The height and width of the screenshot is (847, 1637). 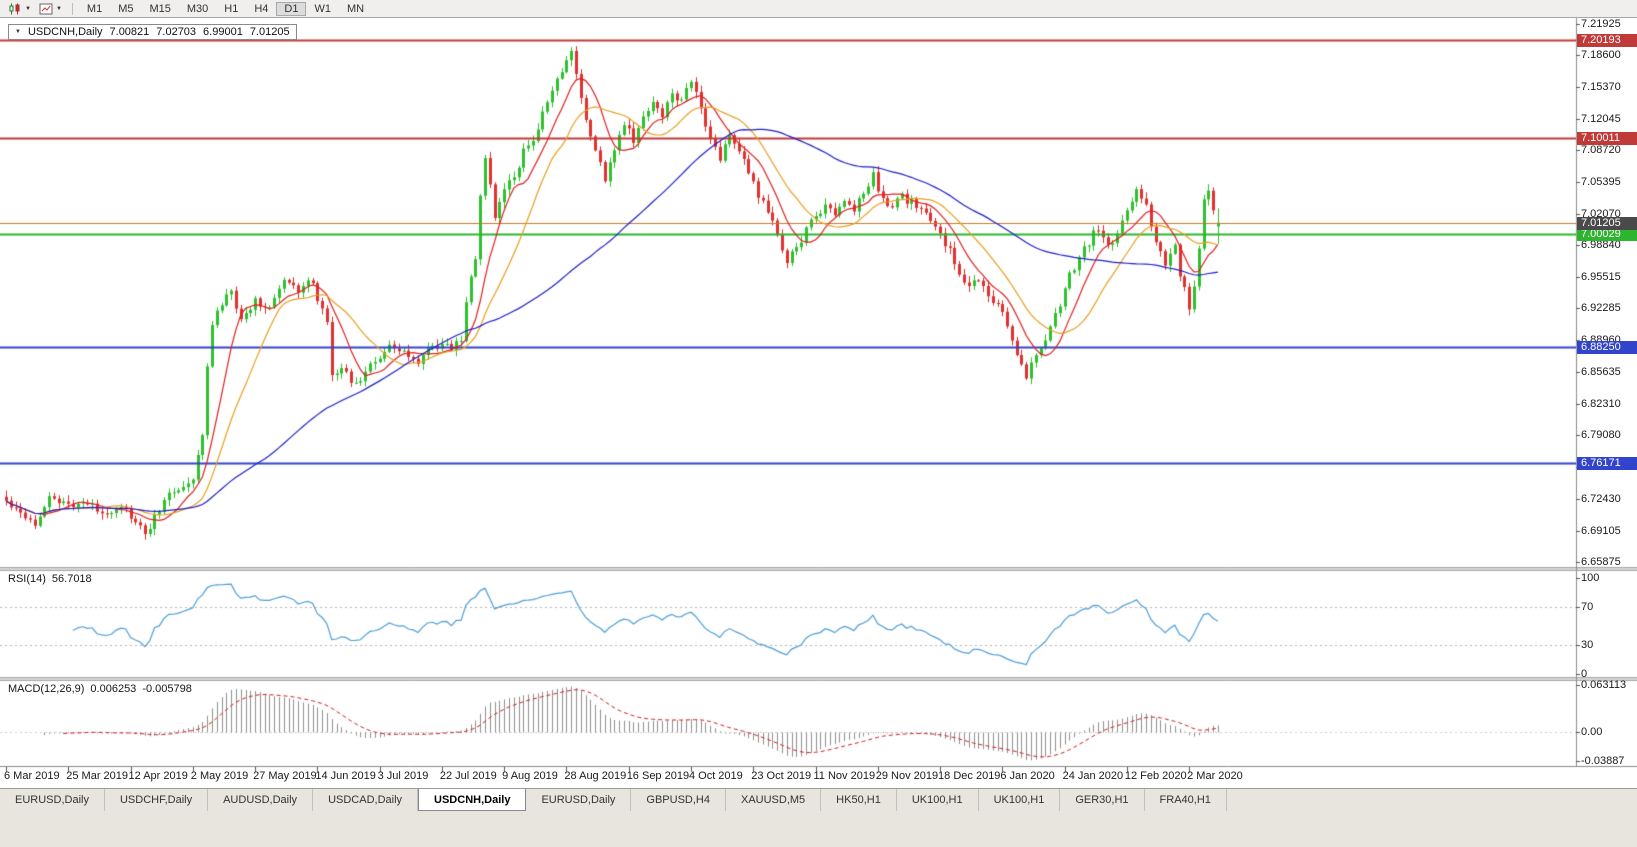 What do you see at coordinates (844, 776) in the screenshot?
I see `x-axis-label: 11 Nov 2019` at bounding box center [844, 776].